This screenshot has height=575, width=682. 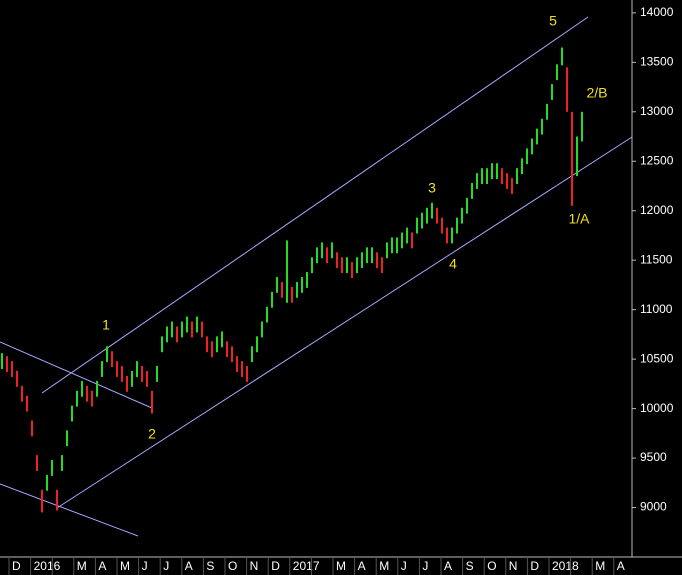 I want to click on downtrend-upper, so click(x=76, y=375).